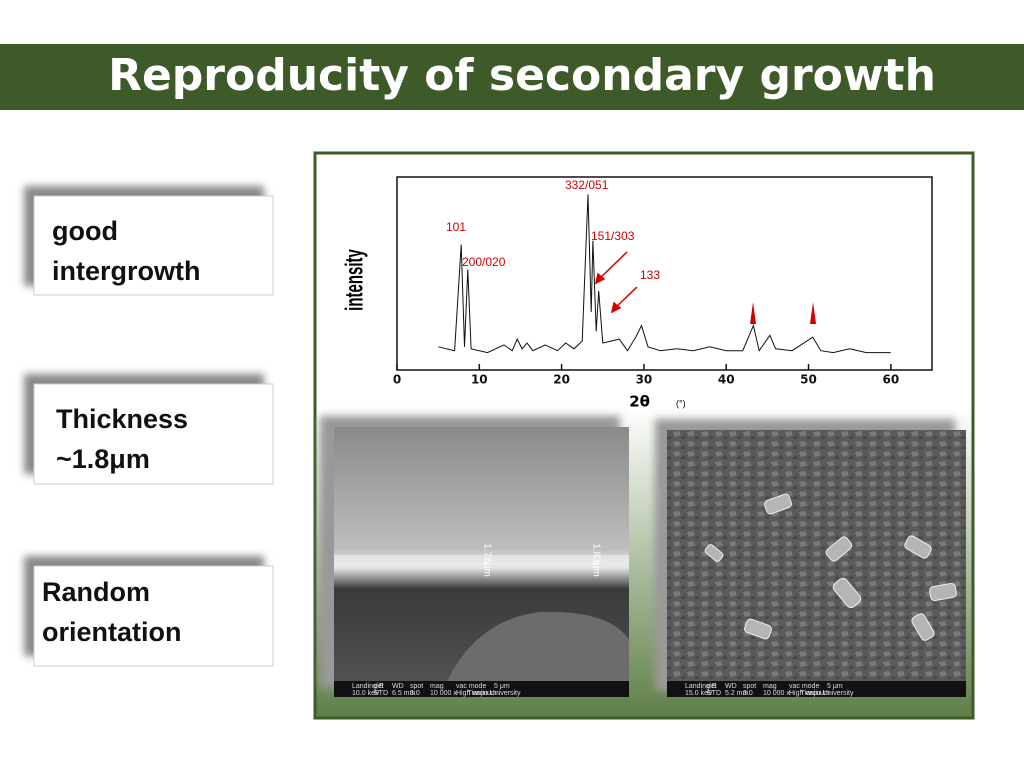 The width and height of the screenshot is (1024, 773). Describe the element at coordinates (587, 185) in the screenshot. I see `peak-label: 332/051` at that location.